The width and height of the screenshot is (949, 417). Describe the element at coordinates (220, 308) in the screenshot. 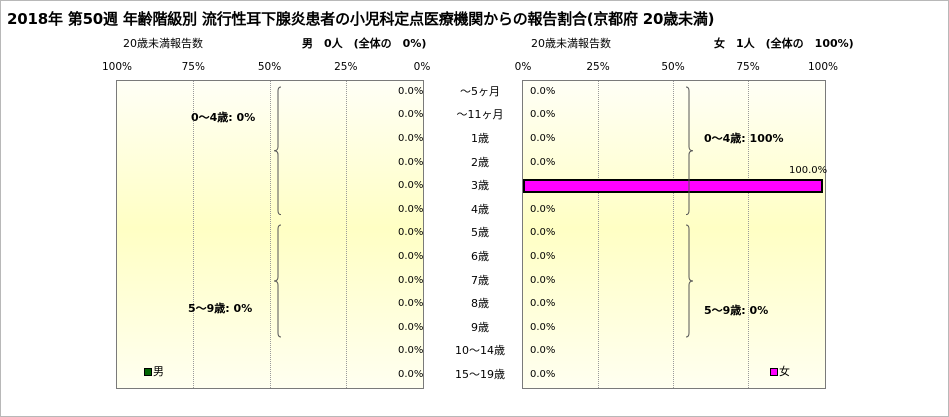

I see `male-group-label-5-9: 5～9歳: 0%` at that location.